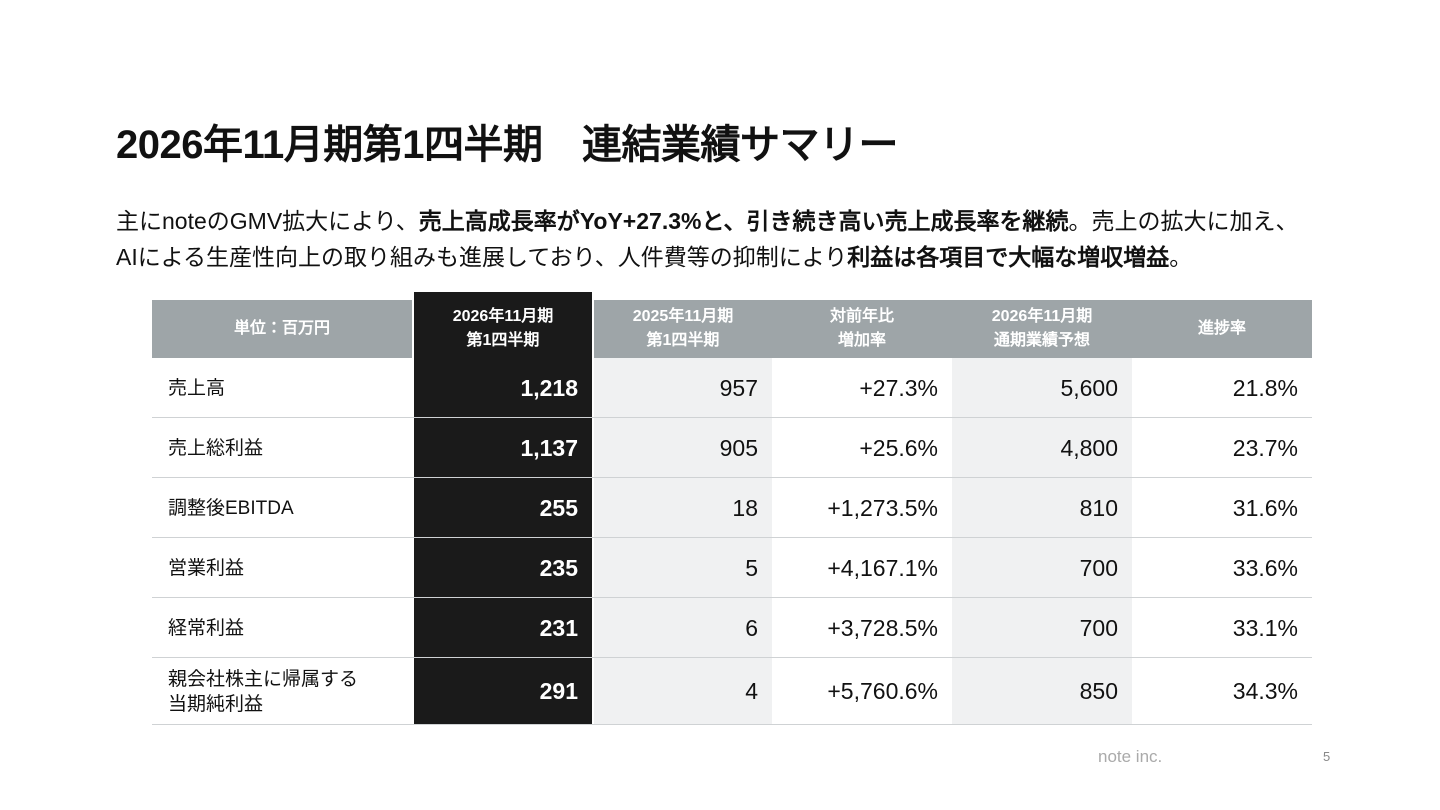 Image resolution: width=1440 pixels, height=810 pixels. What do you see at coordinates (1008, 257) in the screenshot?
I see `summary-emphasis: 利益は各項目で大幅な増収増益` at bounding box center [1008, 257].